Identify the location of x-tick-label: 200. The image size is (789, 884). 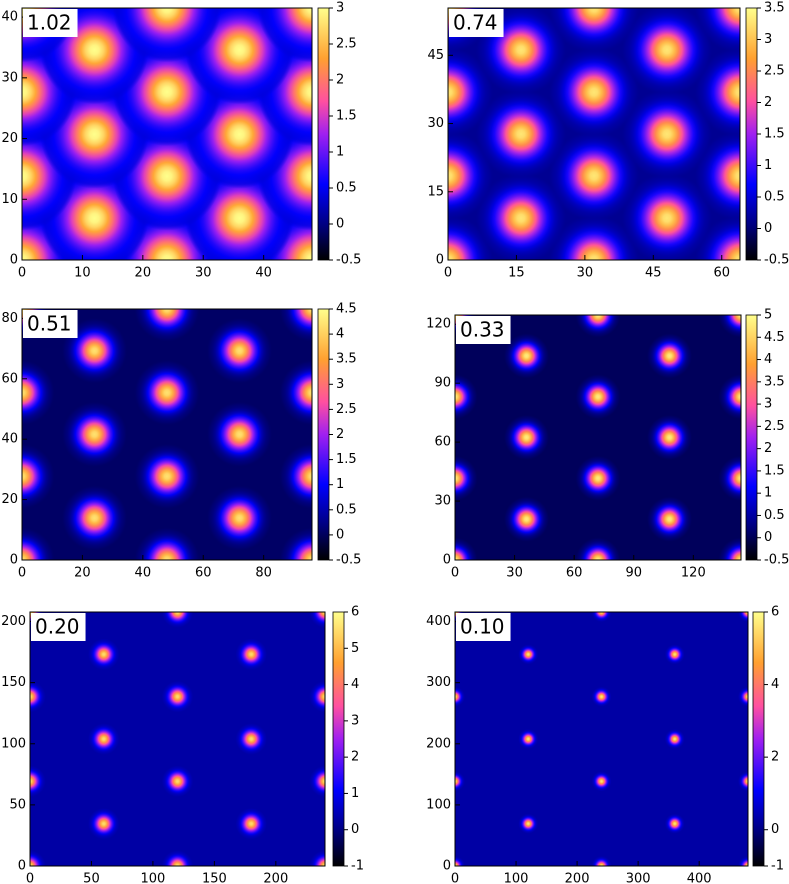
(275, 878).